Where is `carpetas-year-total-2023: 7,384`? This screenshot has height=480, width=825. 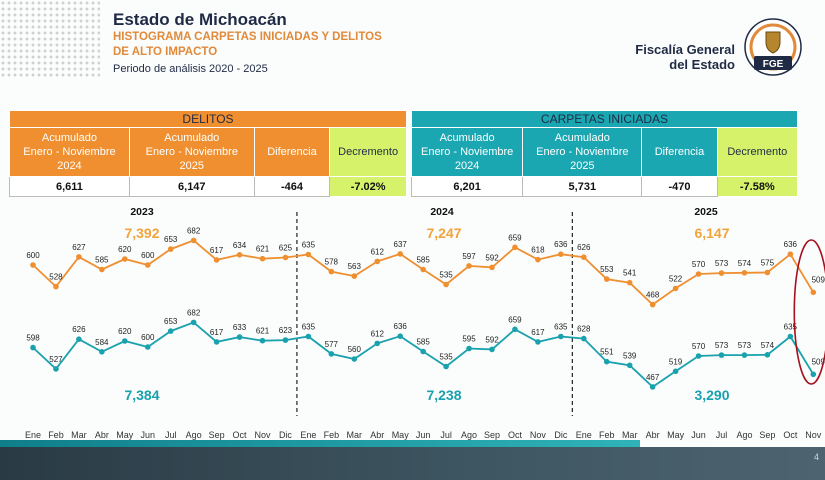 carpetas-year-total-2023: 7,384 is located at coordinates (141, 395).